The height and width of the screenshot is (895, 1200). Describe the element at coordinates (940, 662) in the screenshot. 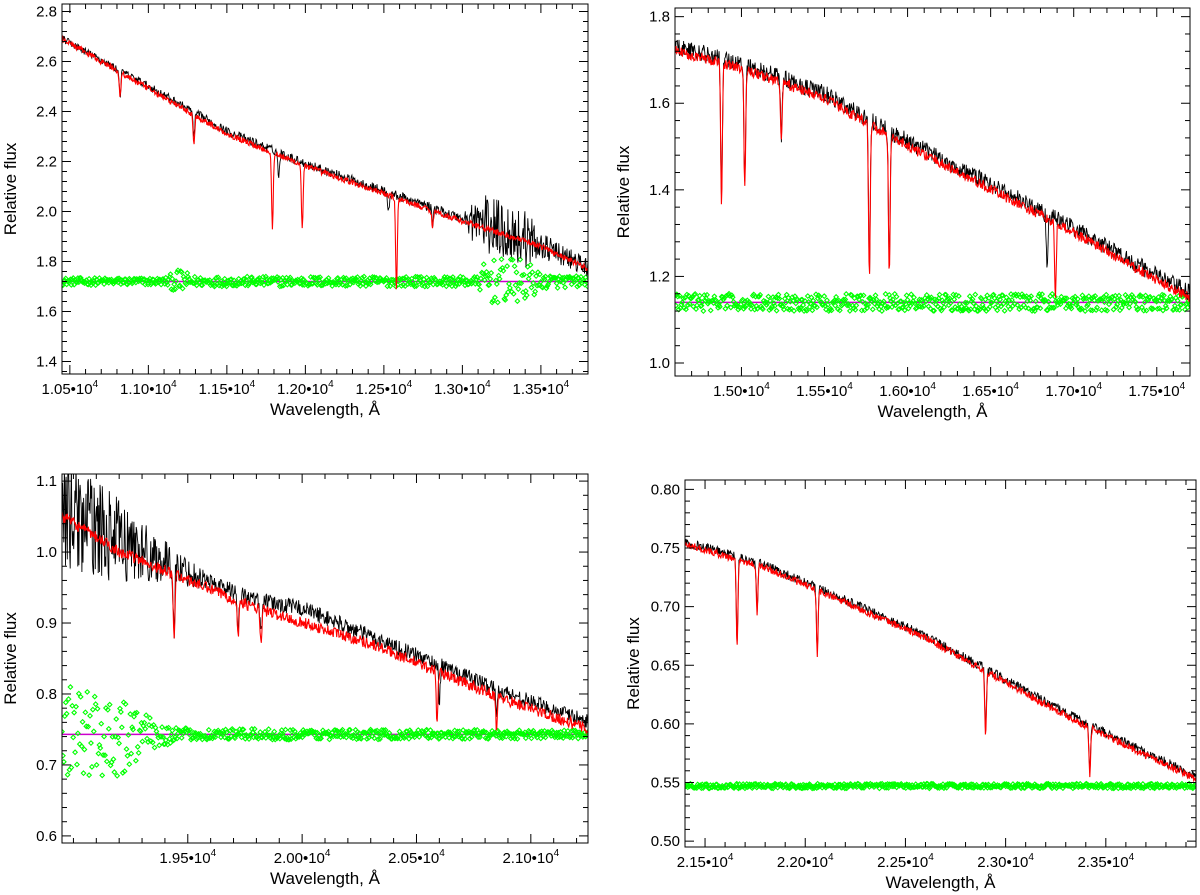

I see `model-spectrum-line` at that location.